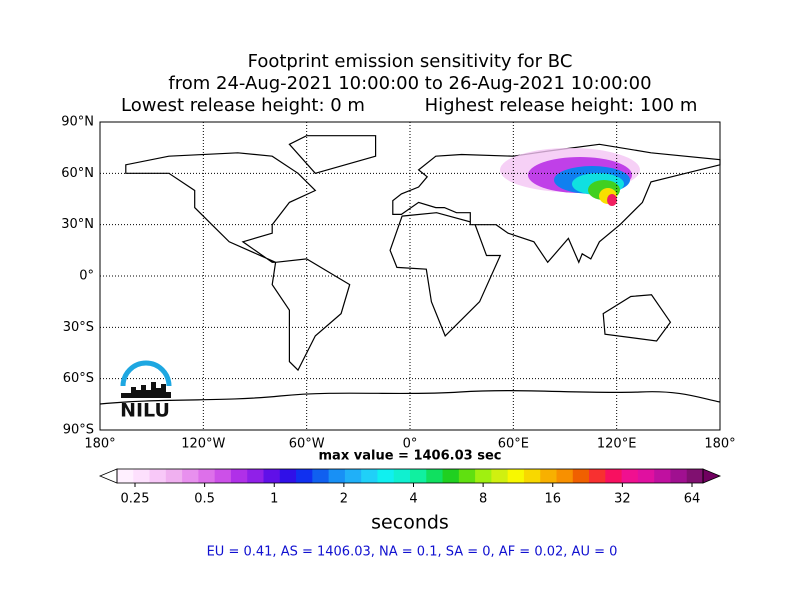  What do you see at coordinates (203, 444) in the screenshot?
I see `lon-label: 120°W` at bounding box center [203, 444].